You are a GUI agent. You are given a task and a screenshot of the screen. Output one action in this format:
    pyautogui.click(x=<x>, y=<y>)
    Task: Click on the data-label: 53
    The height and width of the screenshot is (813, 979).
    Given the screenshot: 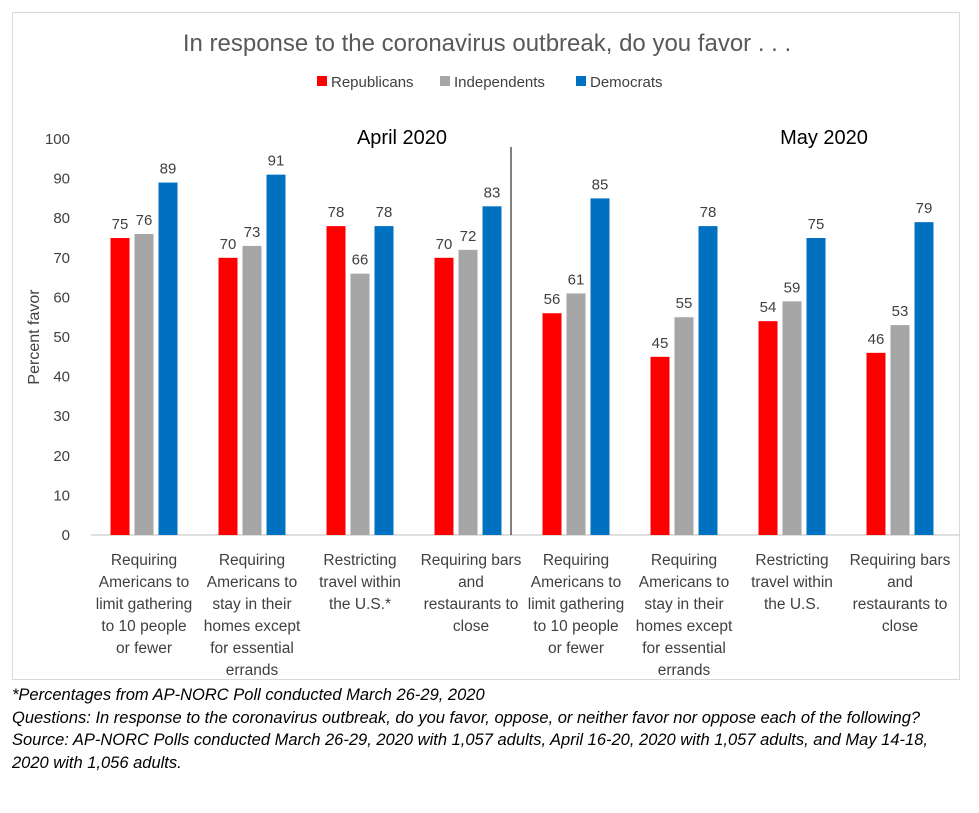 What is the action you would take?
    pyautogui.click(x=900, y=311)
    